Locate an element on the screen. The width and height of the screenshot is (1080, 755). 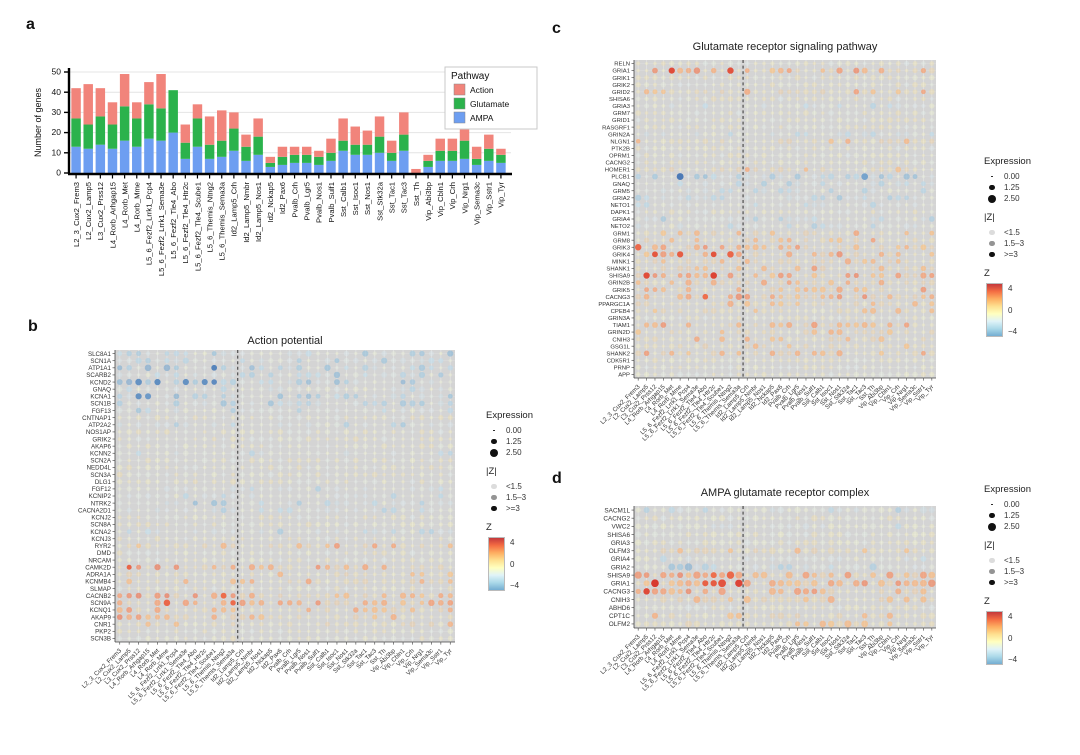
gene-label: GSG1L is located at coordinates (620, 347).